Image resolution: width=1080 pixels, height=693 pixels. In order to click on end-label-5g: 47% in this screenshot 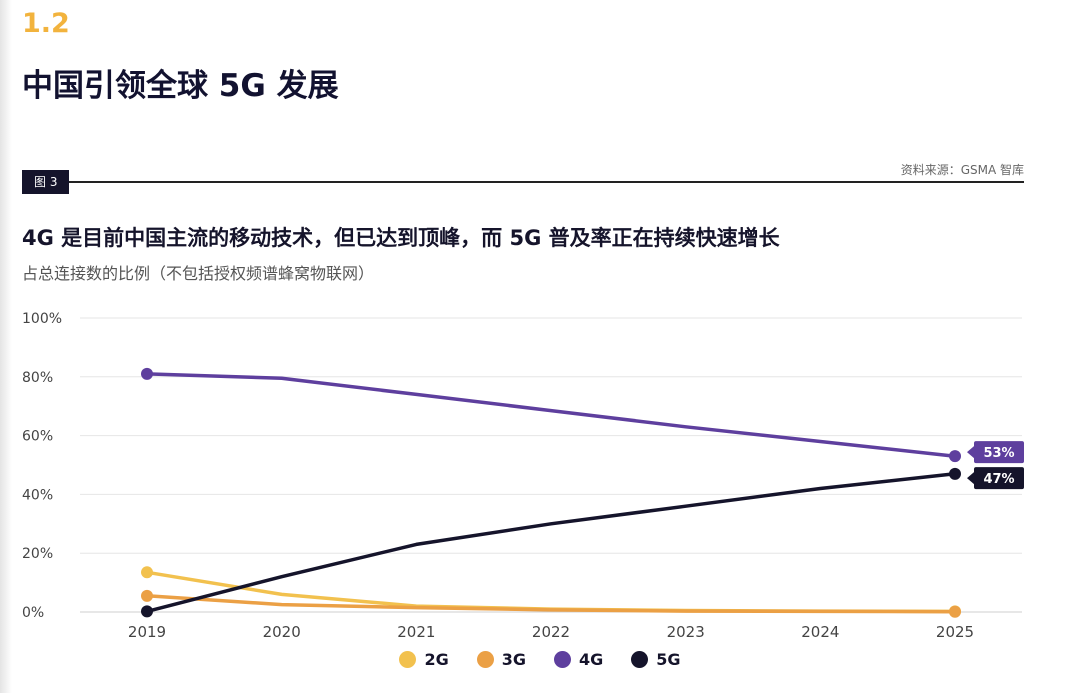, I will do `click(998, 479)`.